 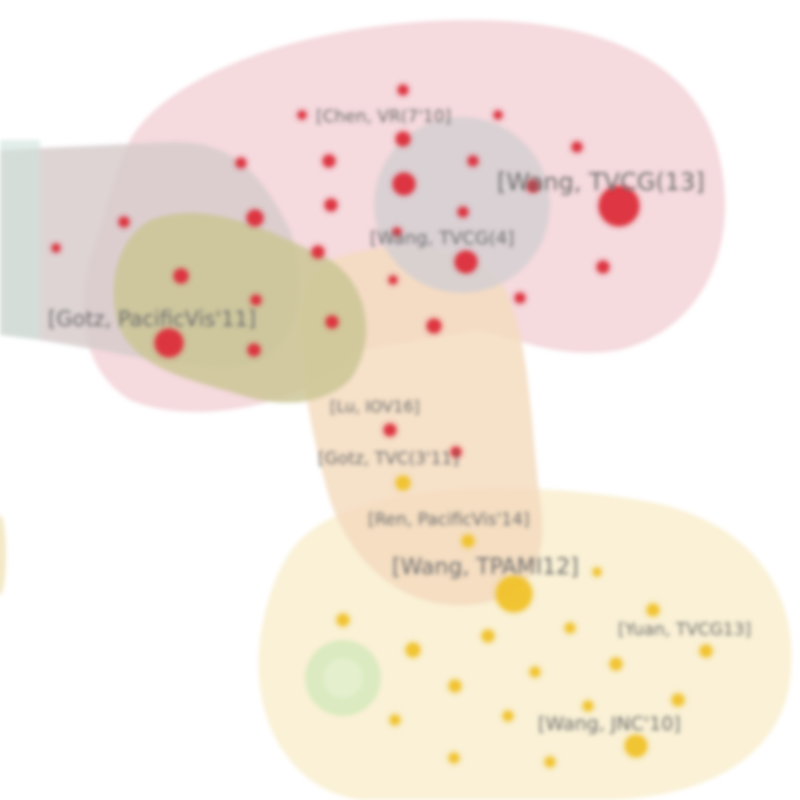 What do you see at coordinates (449, 520) in the screenshot?
I see `label-ren: [Ren, PacificVis'14]` at bounding box center [449, 520].